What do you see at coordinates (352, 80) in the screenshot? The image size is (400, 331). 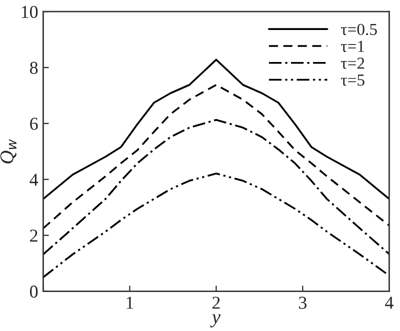 I see `legend-label: τ=5` at bounding box center [352, 80].